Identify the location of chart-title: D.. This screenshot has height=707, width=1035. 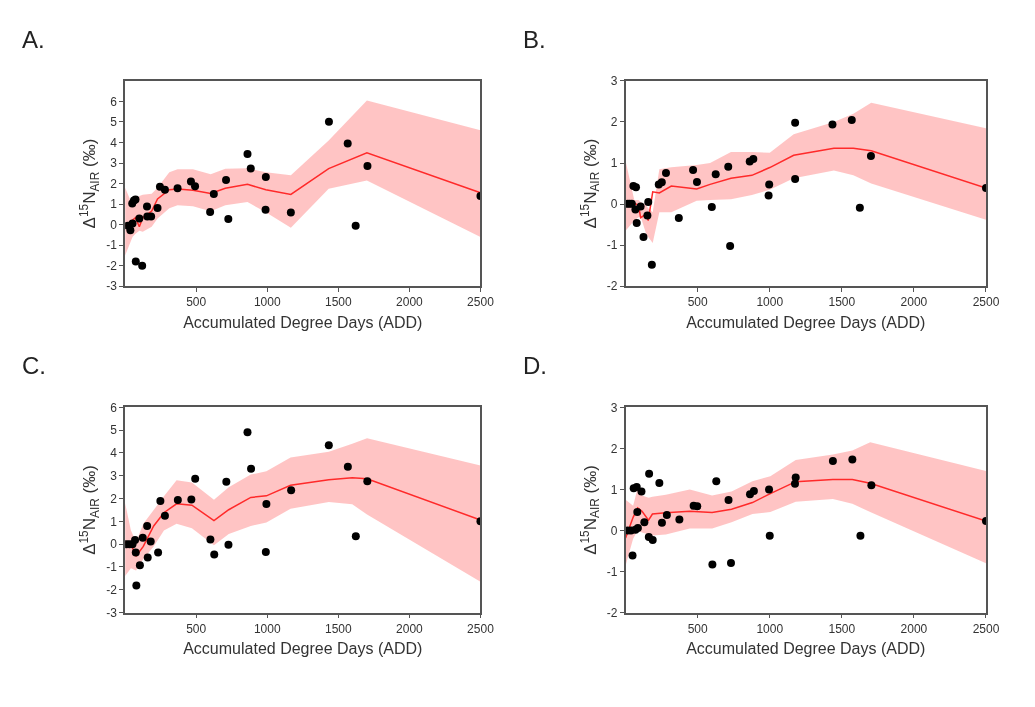
(535, 365).